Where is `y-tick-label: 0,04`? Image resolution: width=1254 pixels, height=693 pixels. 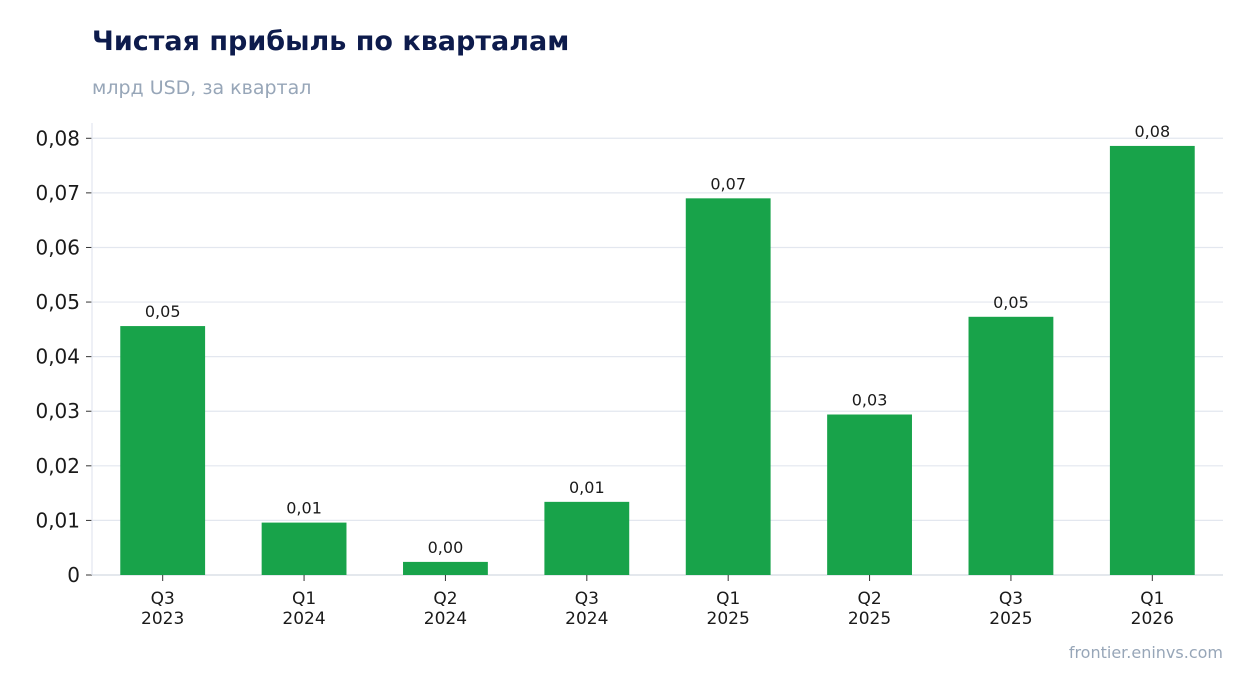 y-tick-label: 0,04 is located at coordinates (57, 357).